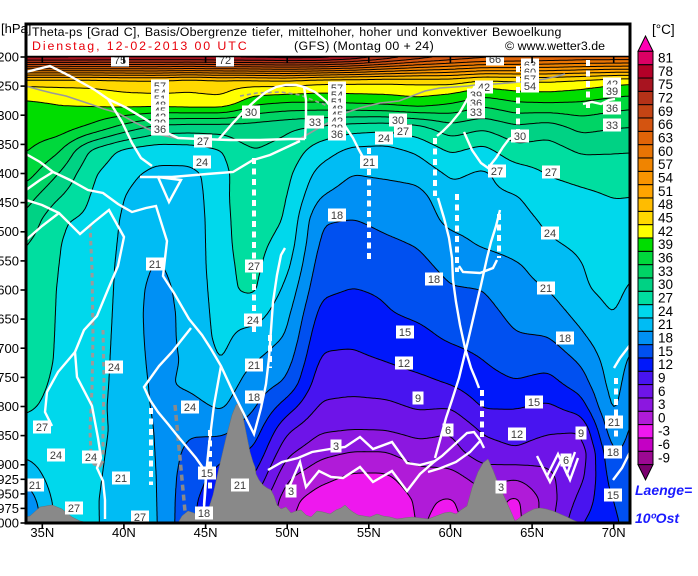  Describe the element at coordinates (16, 28) in the screenshot. I see `svg-text: [hPa]` at that location.